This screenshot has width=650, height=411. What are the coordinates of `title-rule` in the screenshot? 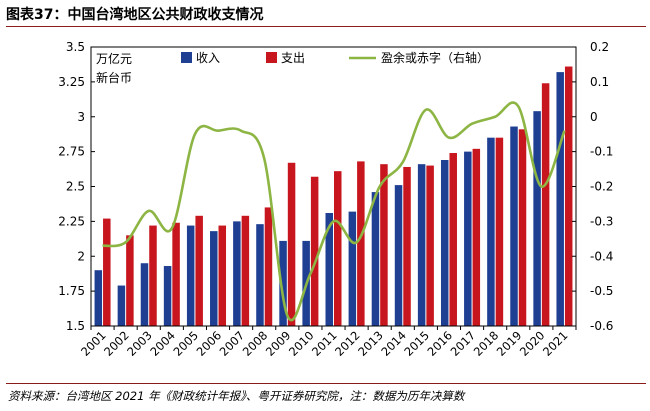 It's located at (326, 26).